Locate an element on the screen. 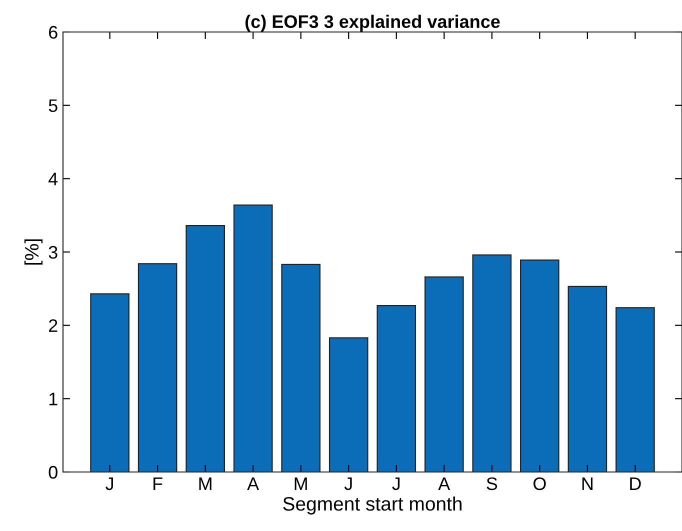  y-tick-label: 2 is located at coordinates (53, 325).